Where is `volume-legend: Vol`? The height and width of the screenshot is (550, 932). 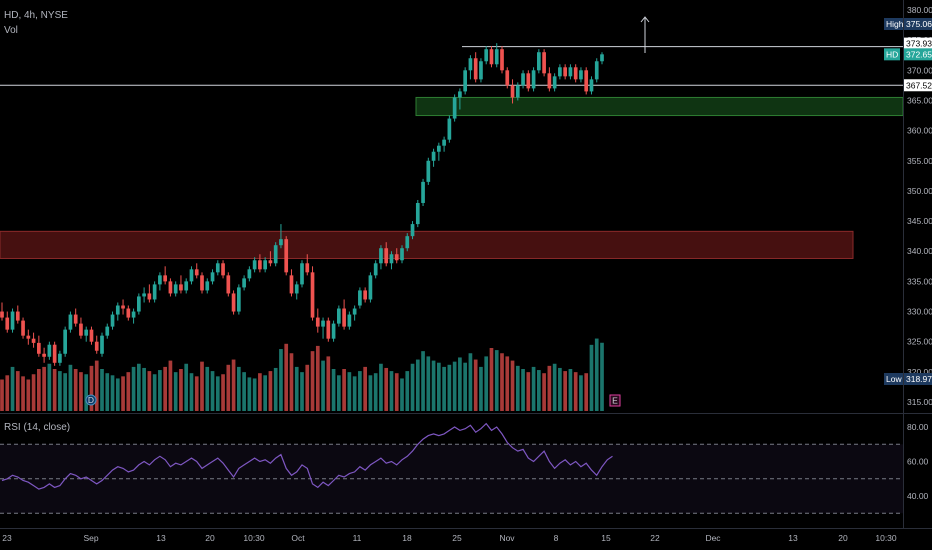
volume-legend: Vol is located at coordinates (11, 30).